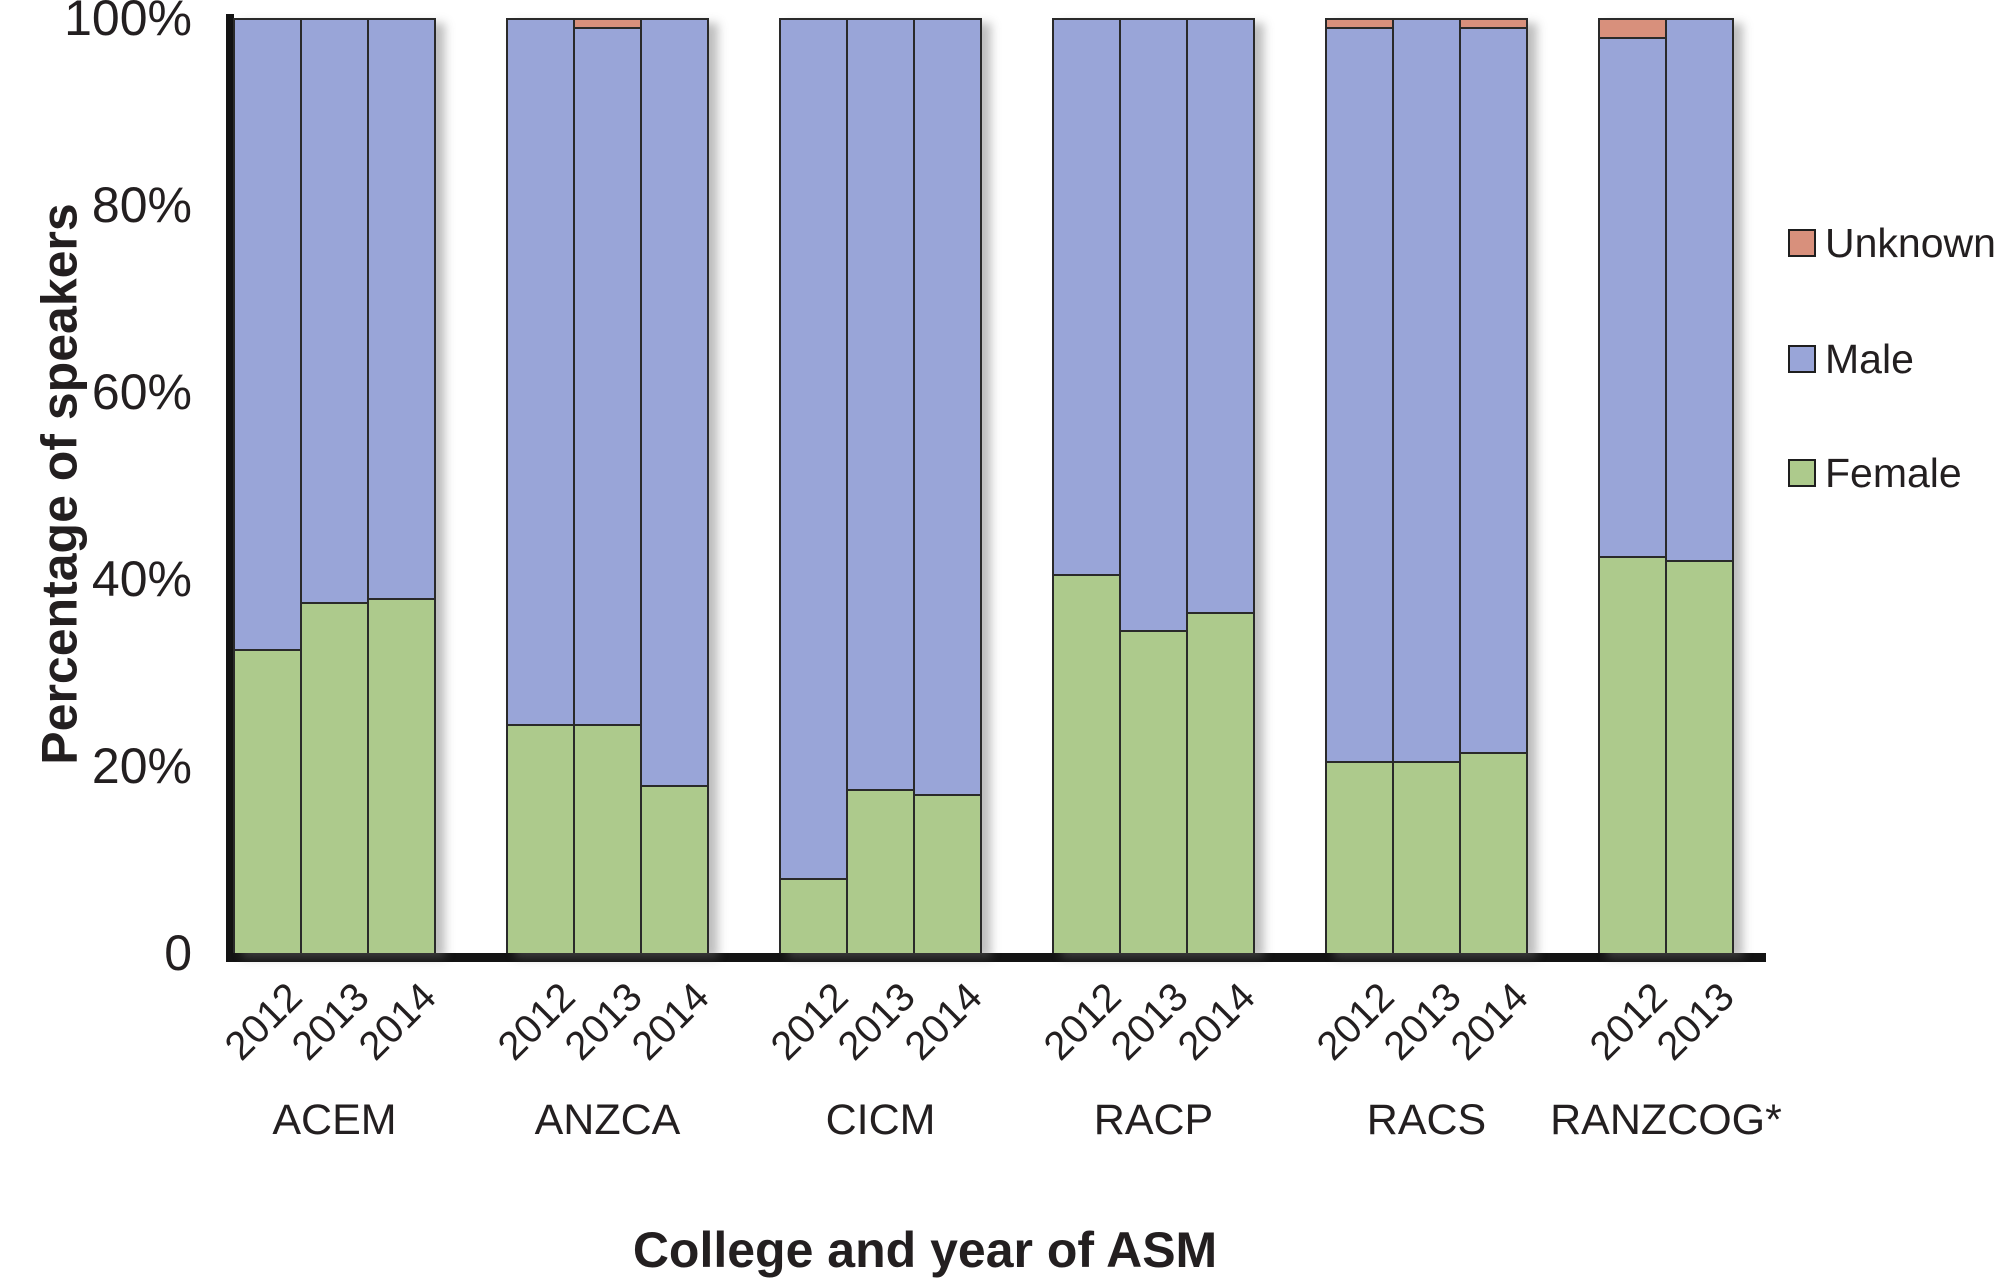  I want to click on bar-RACS-2012, so click(1359, 485).